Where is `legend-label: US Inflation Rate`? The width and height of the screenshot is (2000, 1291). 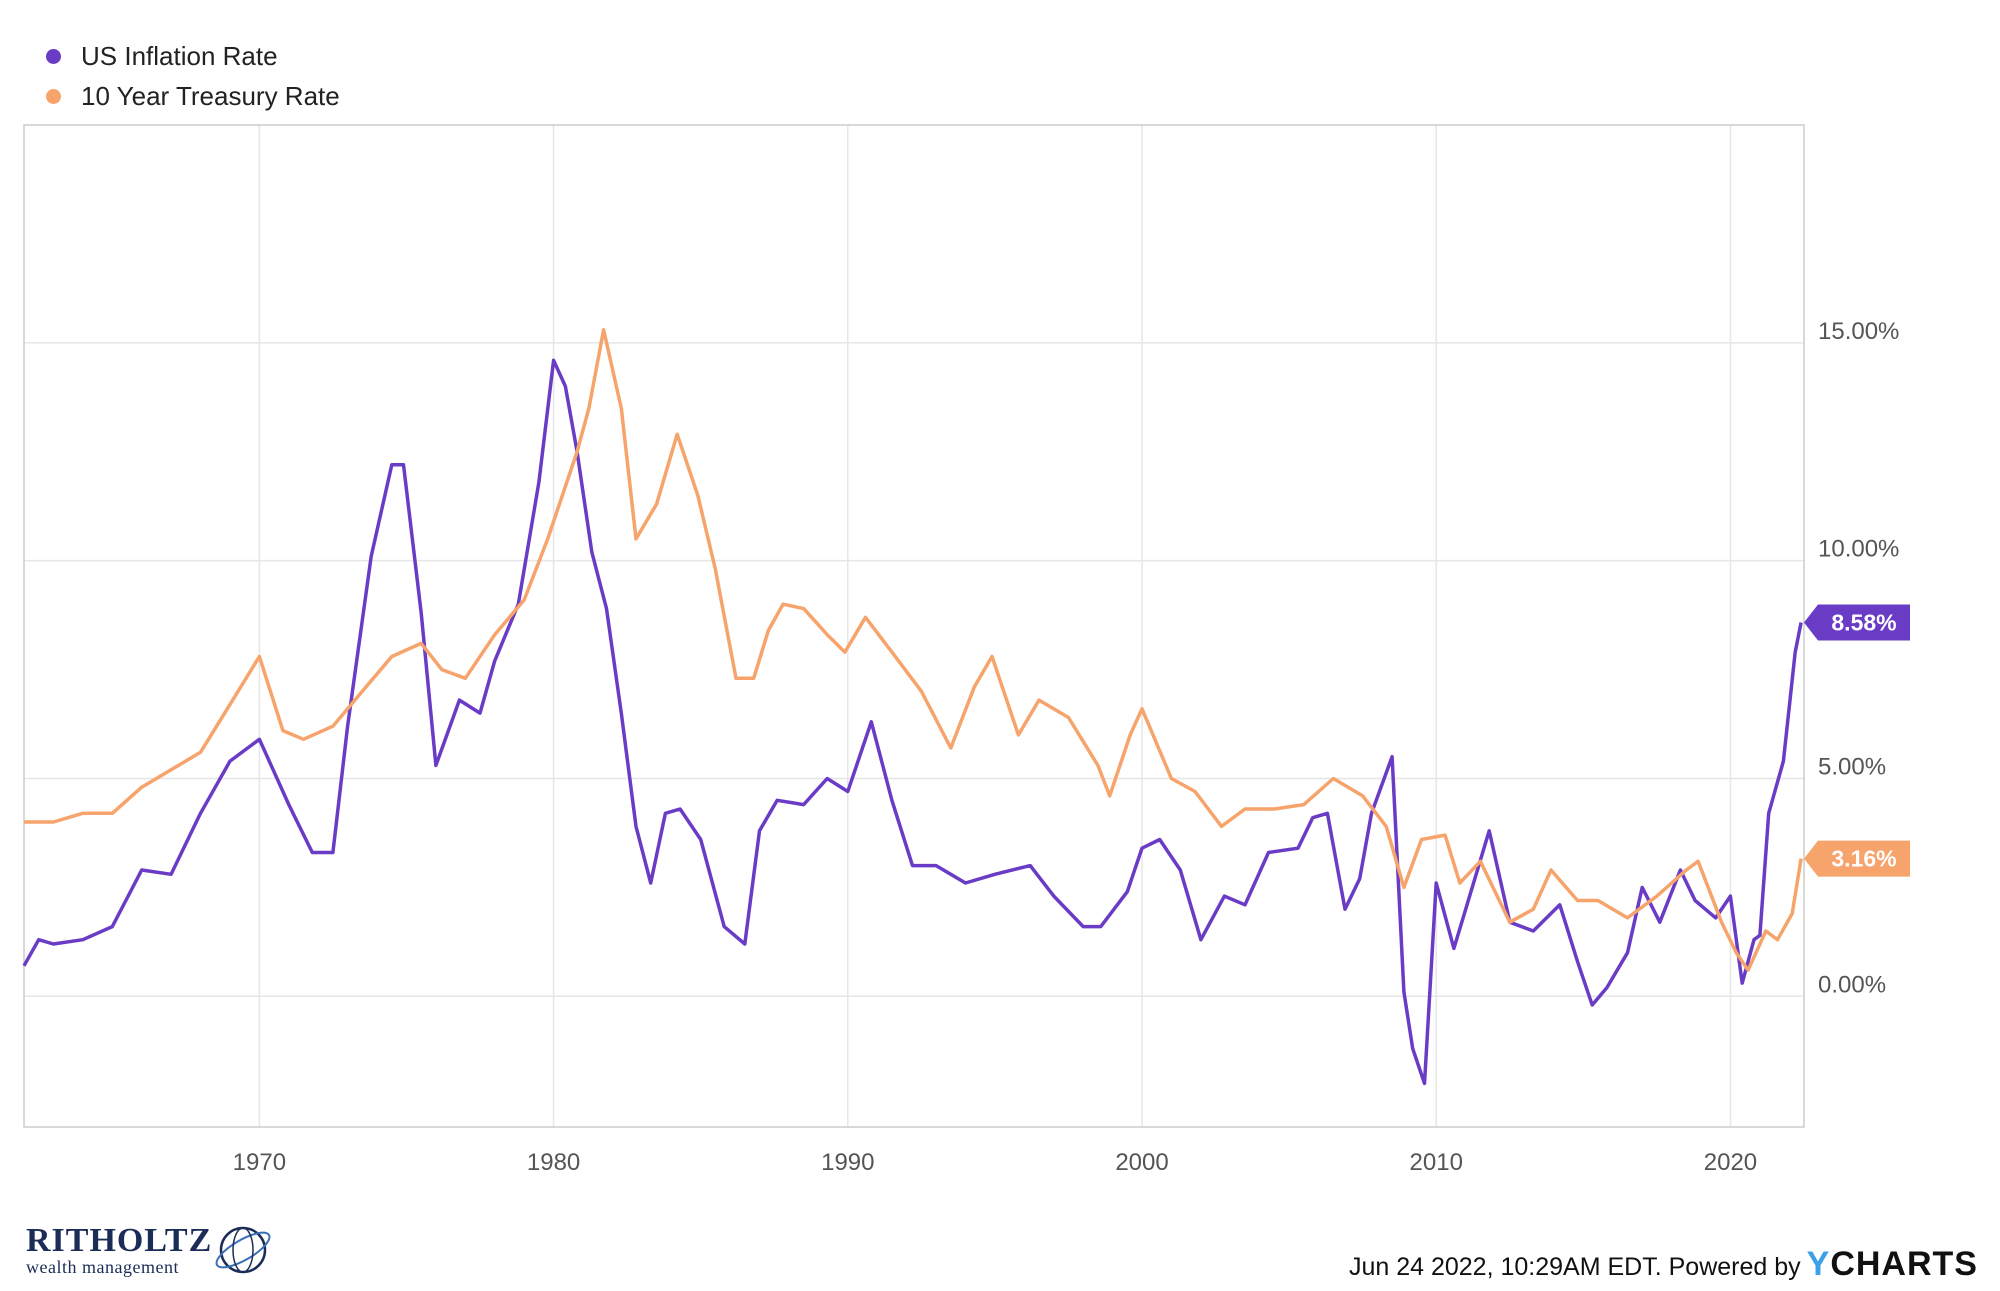
legend-label: US Inflation Rate is located at coordinates (179, 55).